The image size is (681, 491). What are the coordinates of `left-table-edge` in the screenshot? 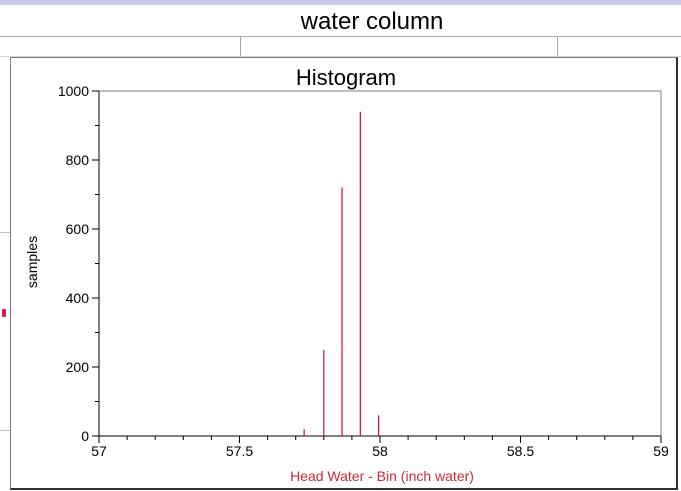 It's located at (5, 274).